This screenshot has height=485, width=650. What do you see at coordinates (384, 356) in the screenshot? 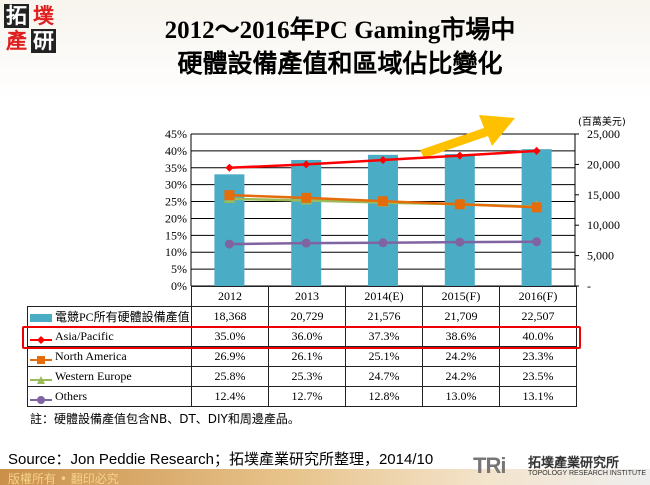
I see `table-cell: 25.1%` at bounding box center [384, 356].